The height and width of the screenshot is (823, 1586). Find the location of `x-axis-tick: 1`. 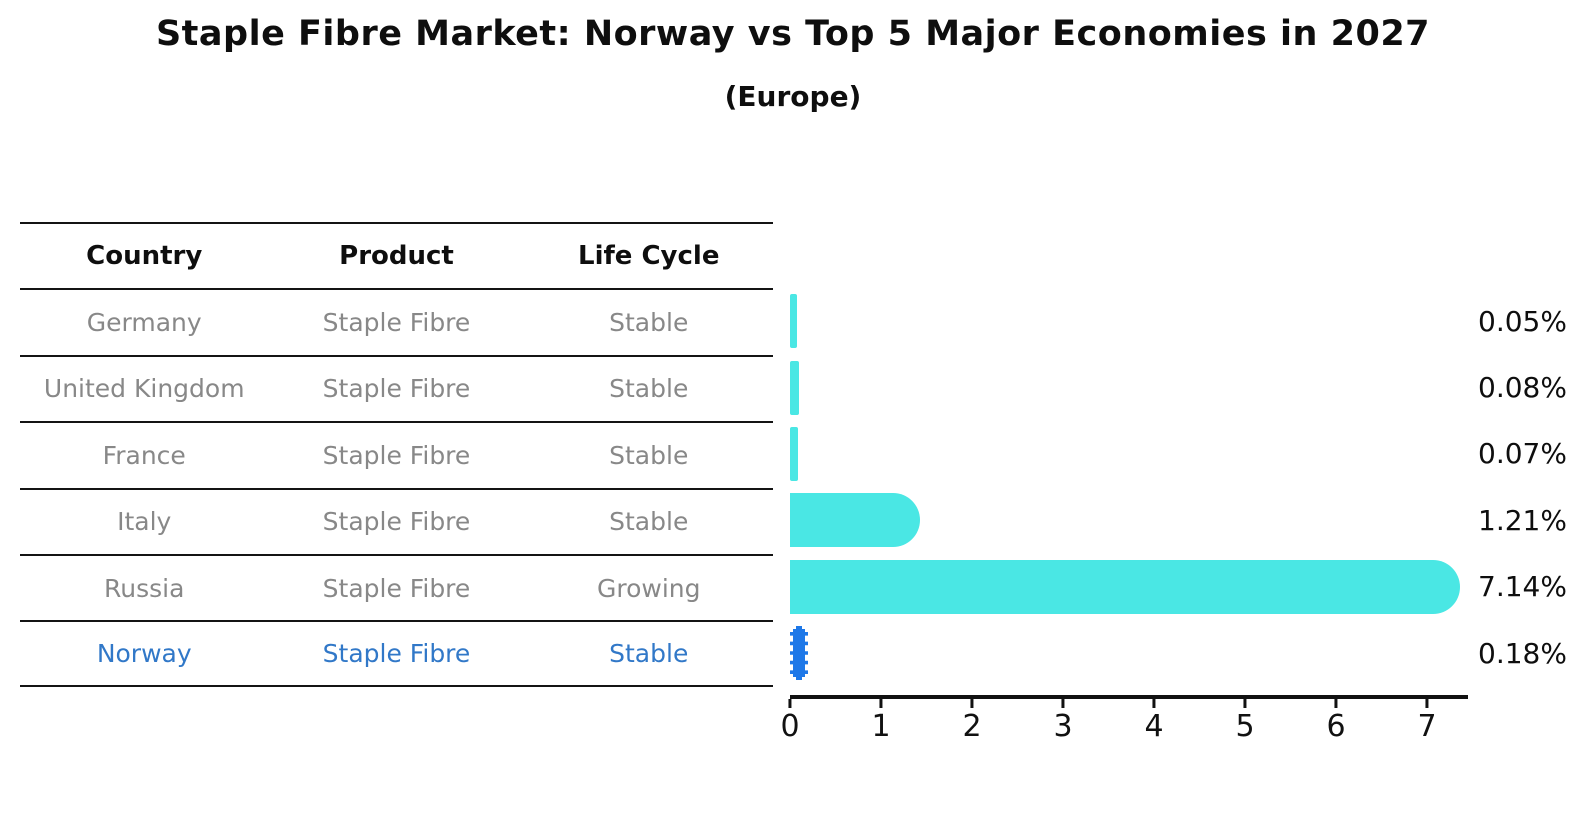

x-axis-tick: 1 is located at coordinates (881, 721).